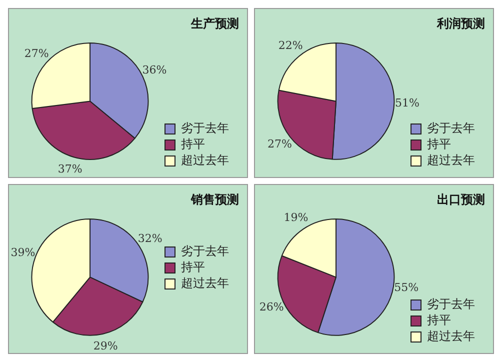  I want to click on data-label: 22%, so click(290, 45).